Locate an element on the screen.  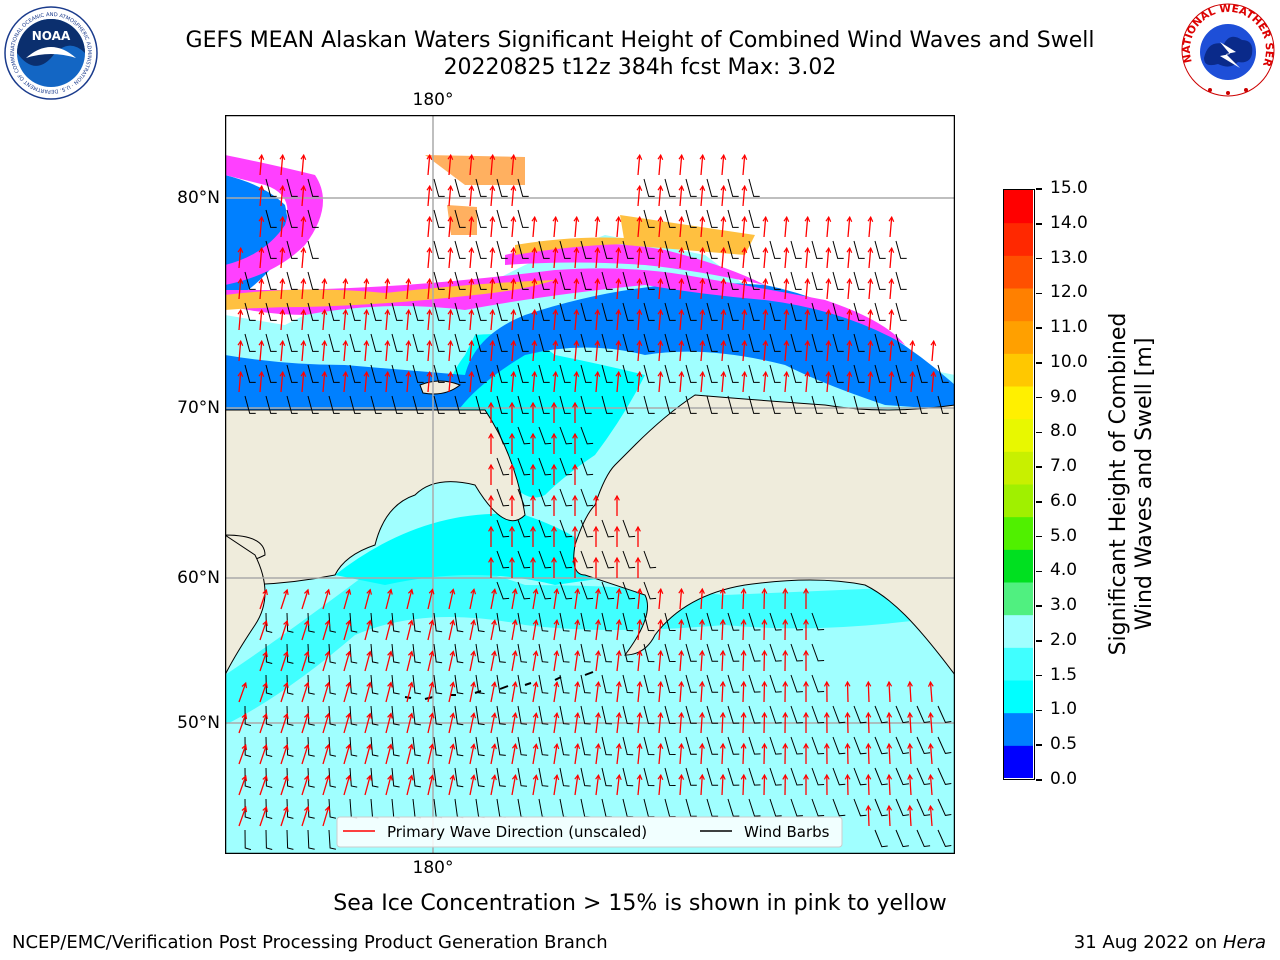
nws-logo: NATIONAL WEATHER SERVICE is located at coordinates (1226, 49).